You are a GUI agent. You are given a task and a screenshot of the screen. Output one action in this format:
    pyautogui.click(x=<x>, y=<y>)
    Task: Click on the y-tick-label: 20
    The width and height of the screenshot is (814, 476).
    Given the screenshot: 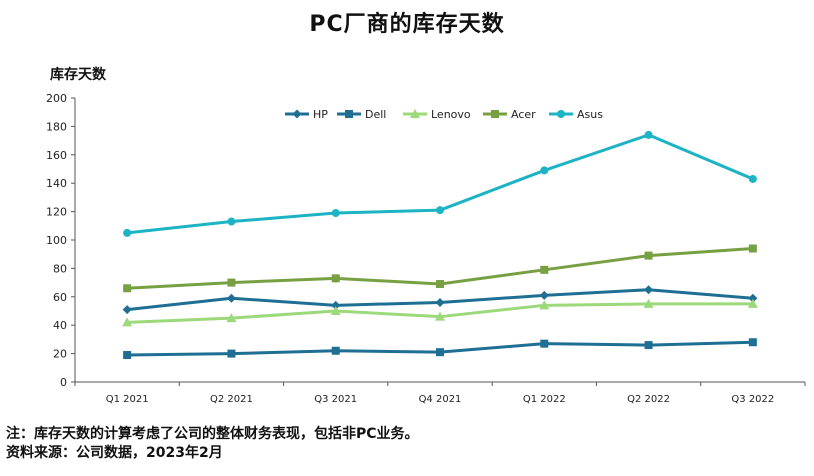 What is the action you would take?
    pyautogui.click(x=60, y=354)
    